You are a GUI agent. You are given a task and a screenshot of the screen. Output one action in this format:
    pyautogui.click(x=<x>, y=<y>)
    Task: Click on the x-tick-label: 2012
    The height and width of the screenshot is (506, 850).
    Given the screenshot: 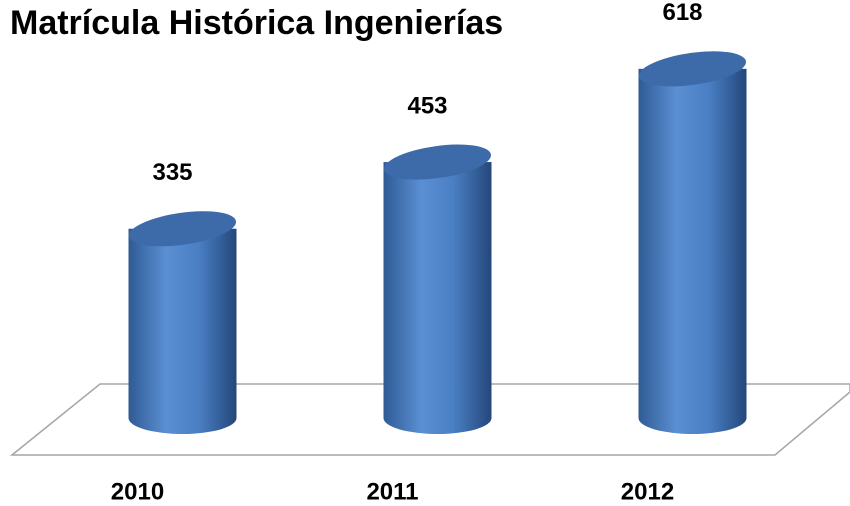 What is the action you would take?
    pyautogui.click(x=647, y=491)
    